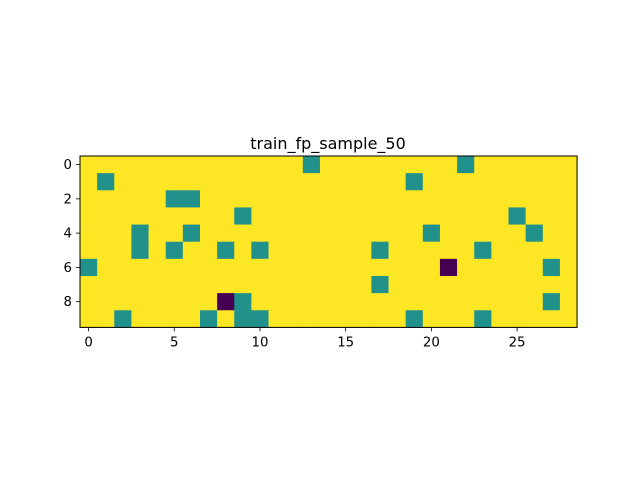  Describe the element at coordinates (294, 233) in the screenshot. I see `heatmap-cell-r4-c12` at that location.